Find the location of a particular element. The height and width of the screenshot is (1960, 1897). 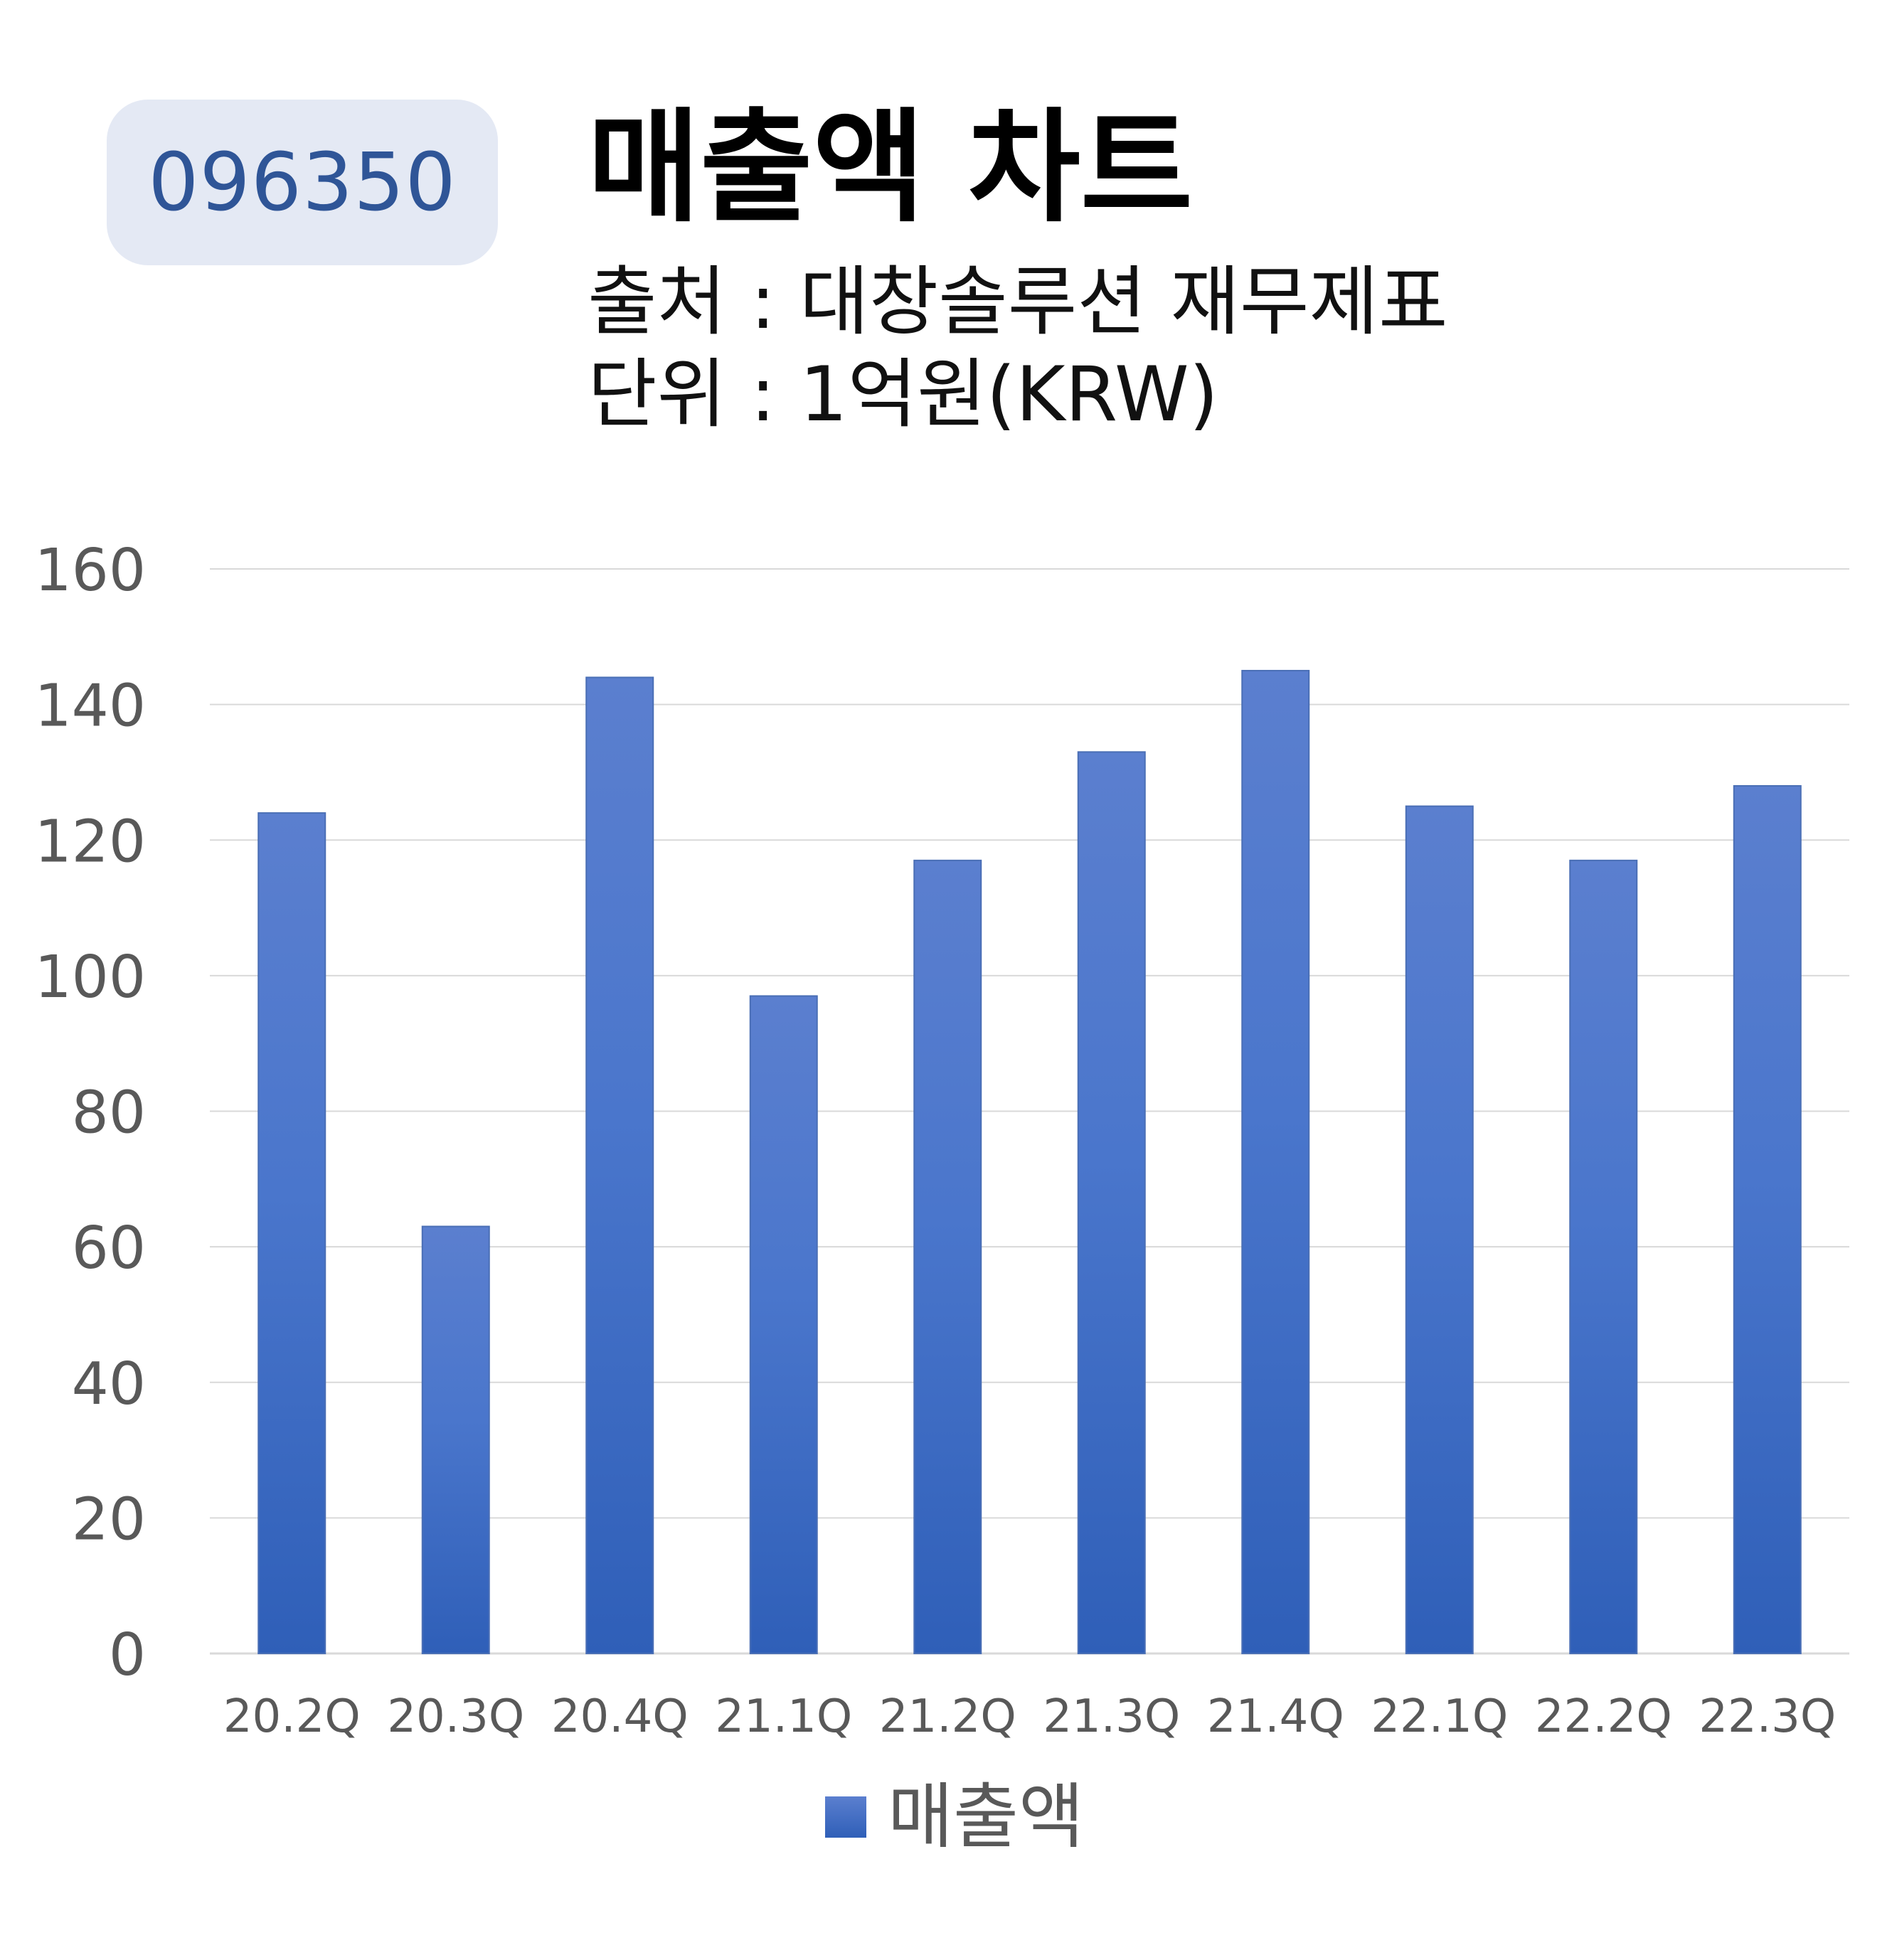

bar-21.1Q is located at coordinates (784, 1324).